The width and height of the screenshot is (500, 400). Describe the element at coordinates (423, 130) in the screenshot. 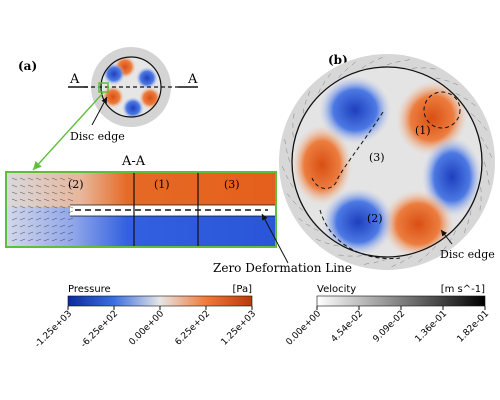

I see `disc-region-label-1: (1)` at that location.